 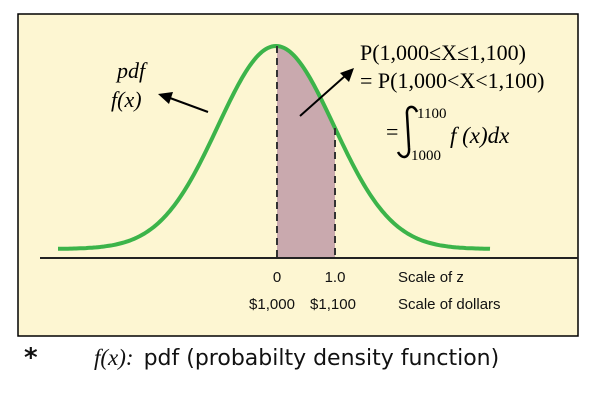 I want to click on footnote-marker: *, so click(x=31, y=358).